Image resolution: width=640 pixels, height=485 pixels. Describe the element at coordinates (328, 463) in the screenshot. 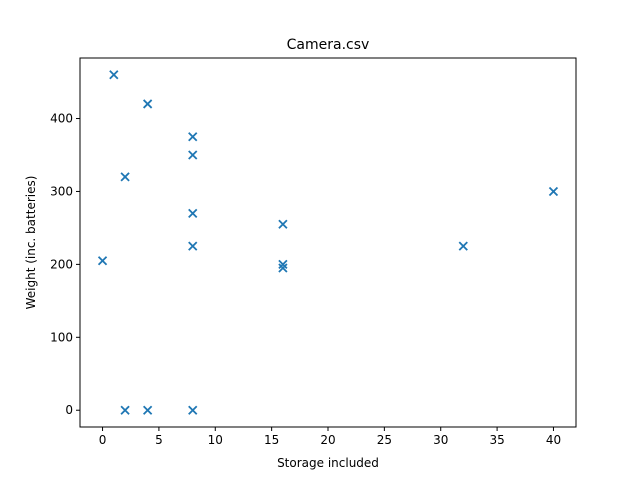

I see `x-axis-label: Storage included` at that location.